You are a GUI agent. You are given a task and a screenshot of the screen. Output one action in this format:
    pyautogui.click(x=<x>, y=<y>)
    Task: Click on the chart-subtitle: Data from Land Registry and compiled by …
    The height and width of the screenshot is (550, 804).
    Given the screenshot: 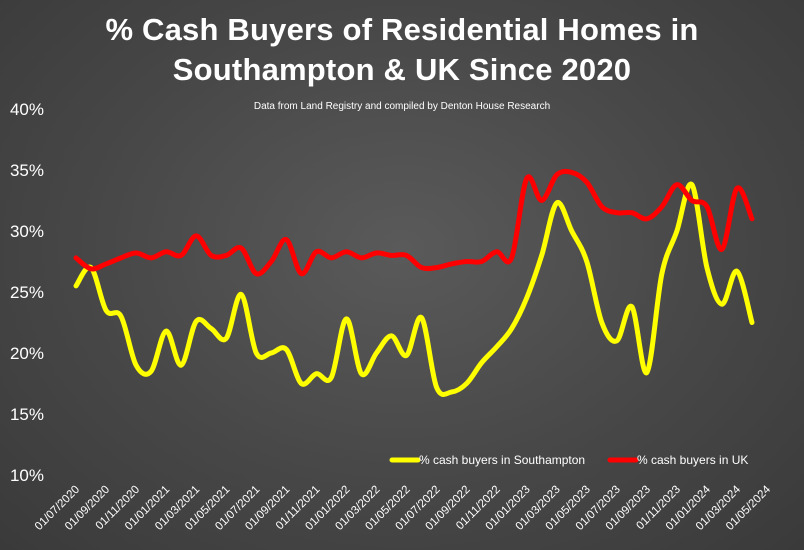 What is the action you would take?
    pyautogui.click(x=402, y=106)
    